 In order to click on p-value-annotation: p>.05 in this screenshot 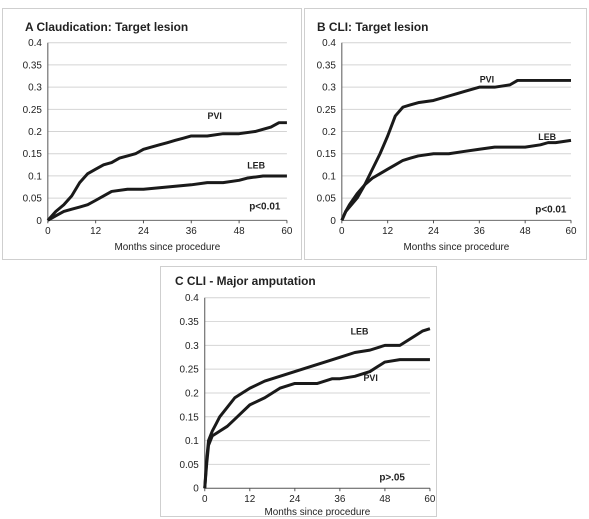, I will do `click(392, 477)`.